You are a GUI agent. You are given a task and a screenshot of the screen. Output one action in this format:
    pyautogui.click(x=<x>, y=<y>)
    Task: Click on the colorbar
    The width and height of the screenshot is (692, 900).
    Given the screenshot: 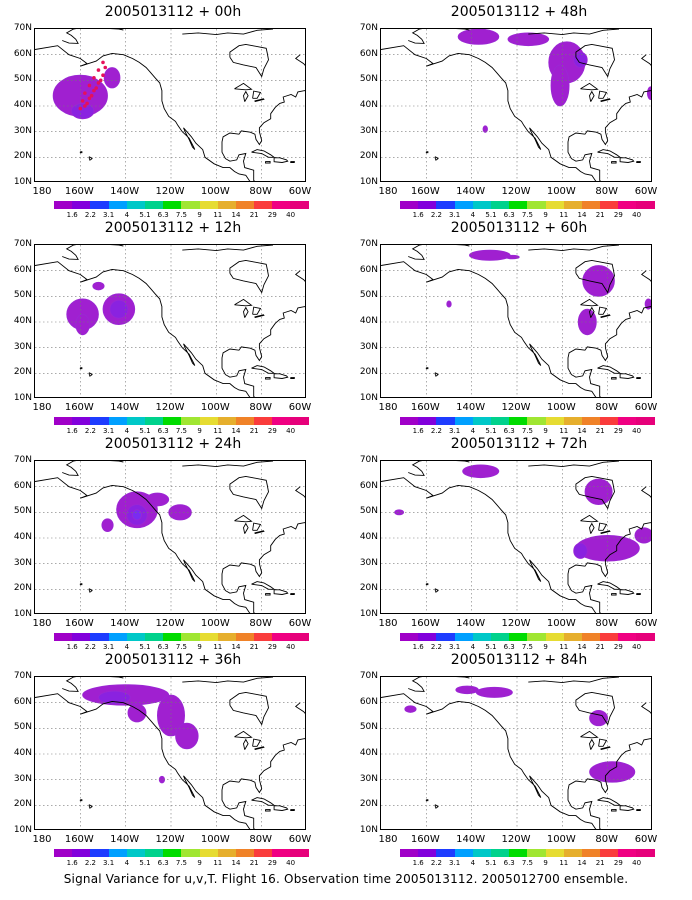 What is the action you would take?
    pyautogui.click(x=527, y=853)
    